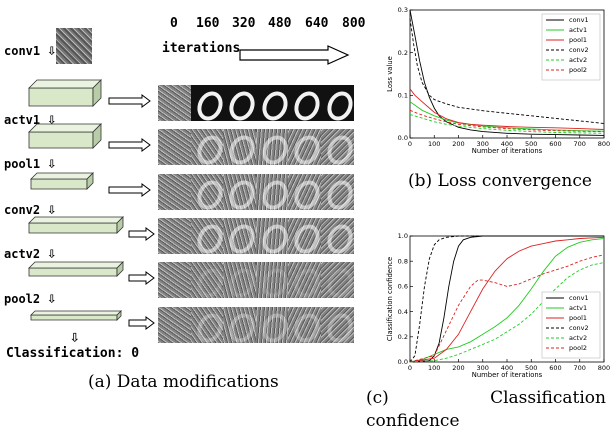 The height and width of the screenshot is (435, 610). I want to click on x-tick-label: 500, so click(531, 144).